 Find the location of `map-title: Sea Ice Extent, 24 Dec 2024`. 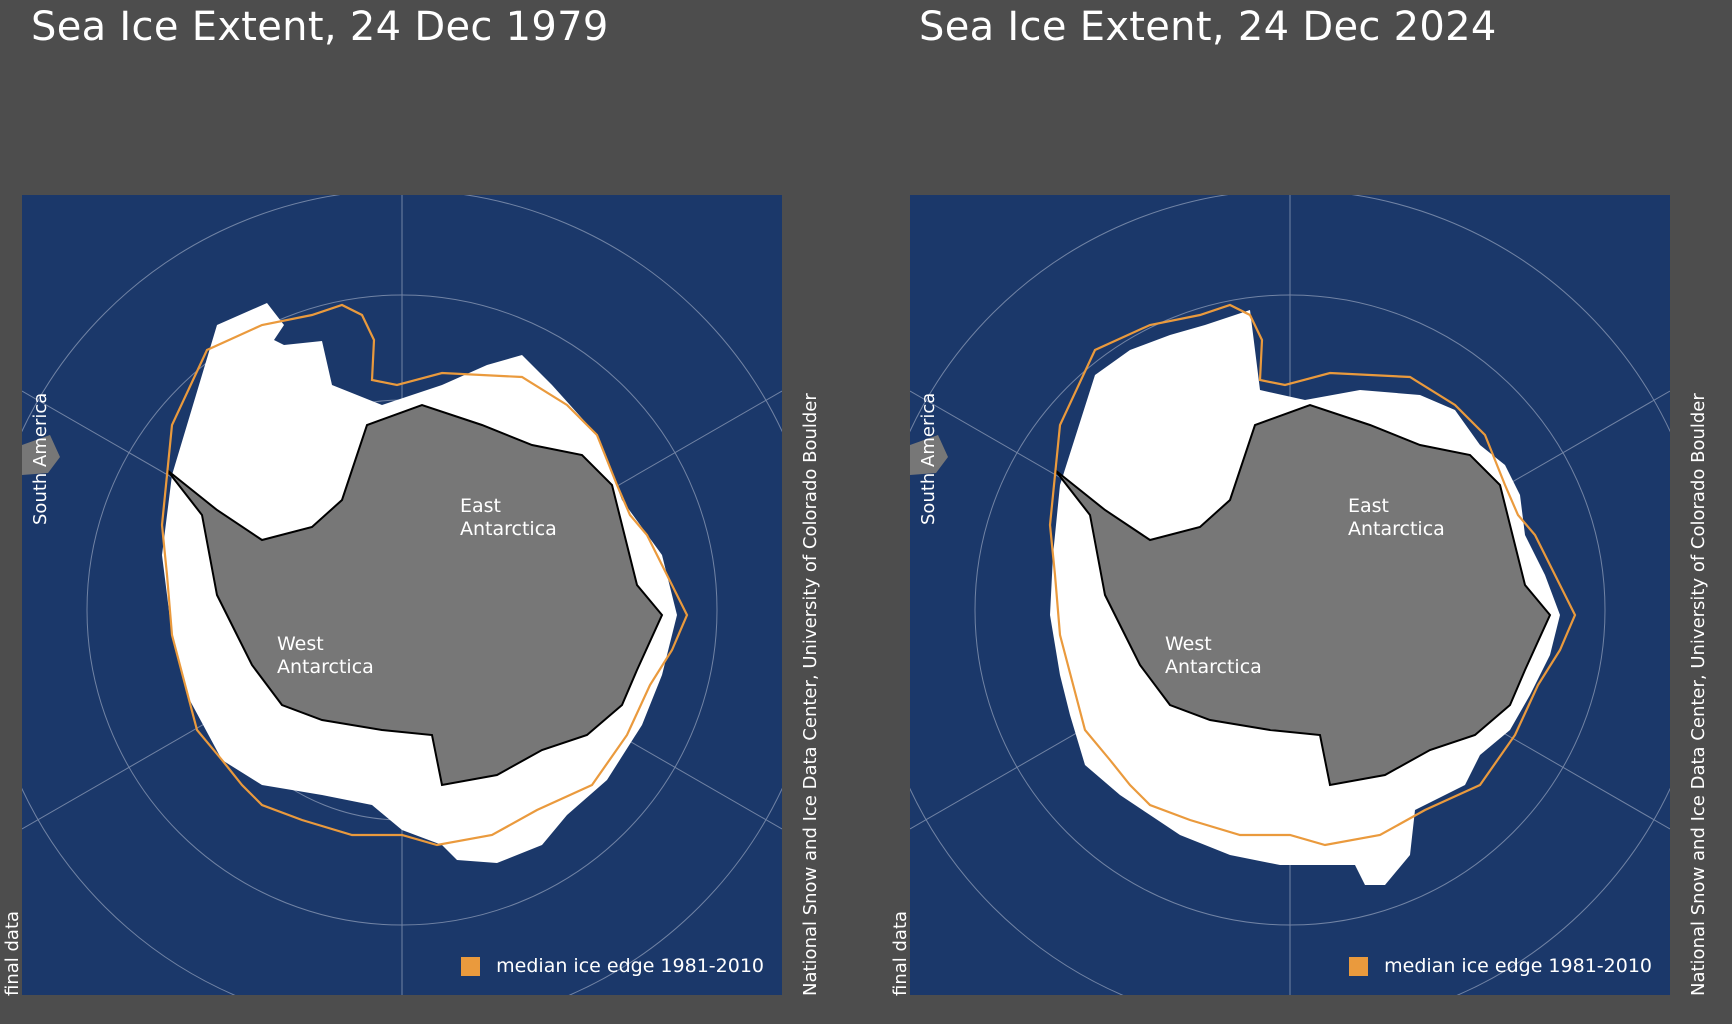

map-title: Sea Ice Extent, 24 Dec 2024 is located at coordinates (1208, 27).